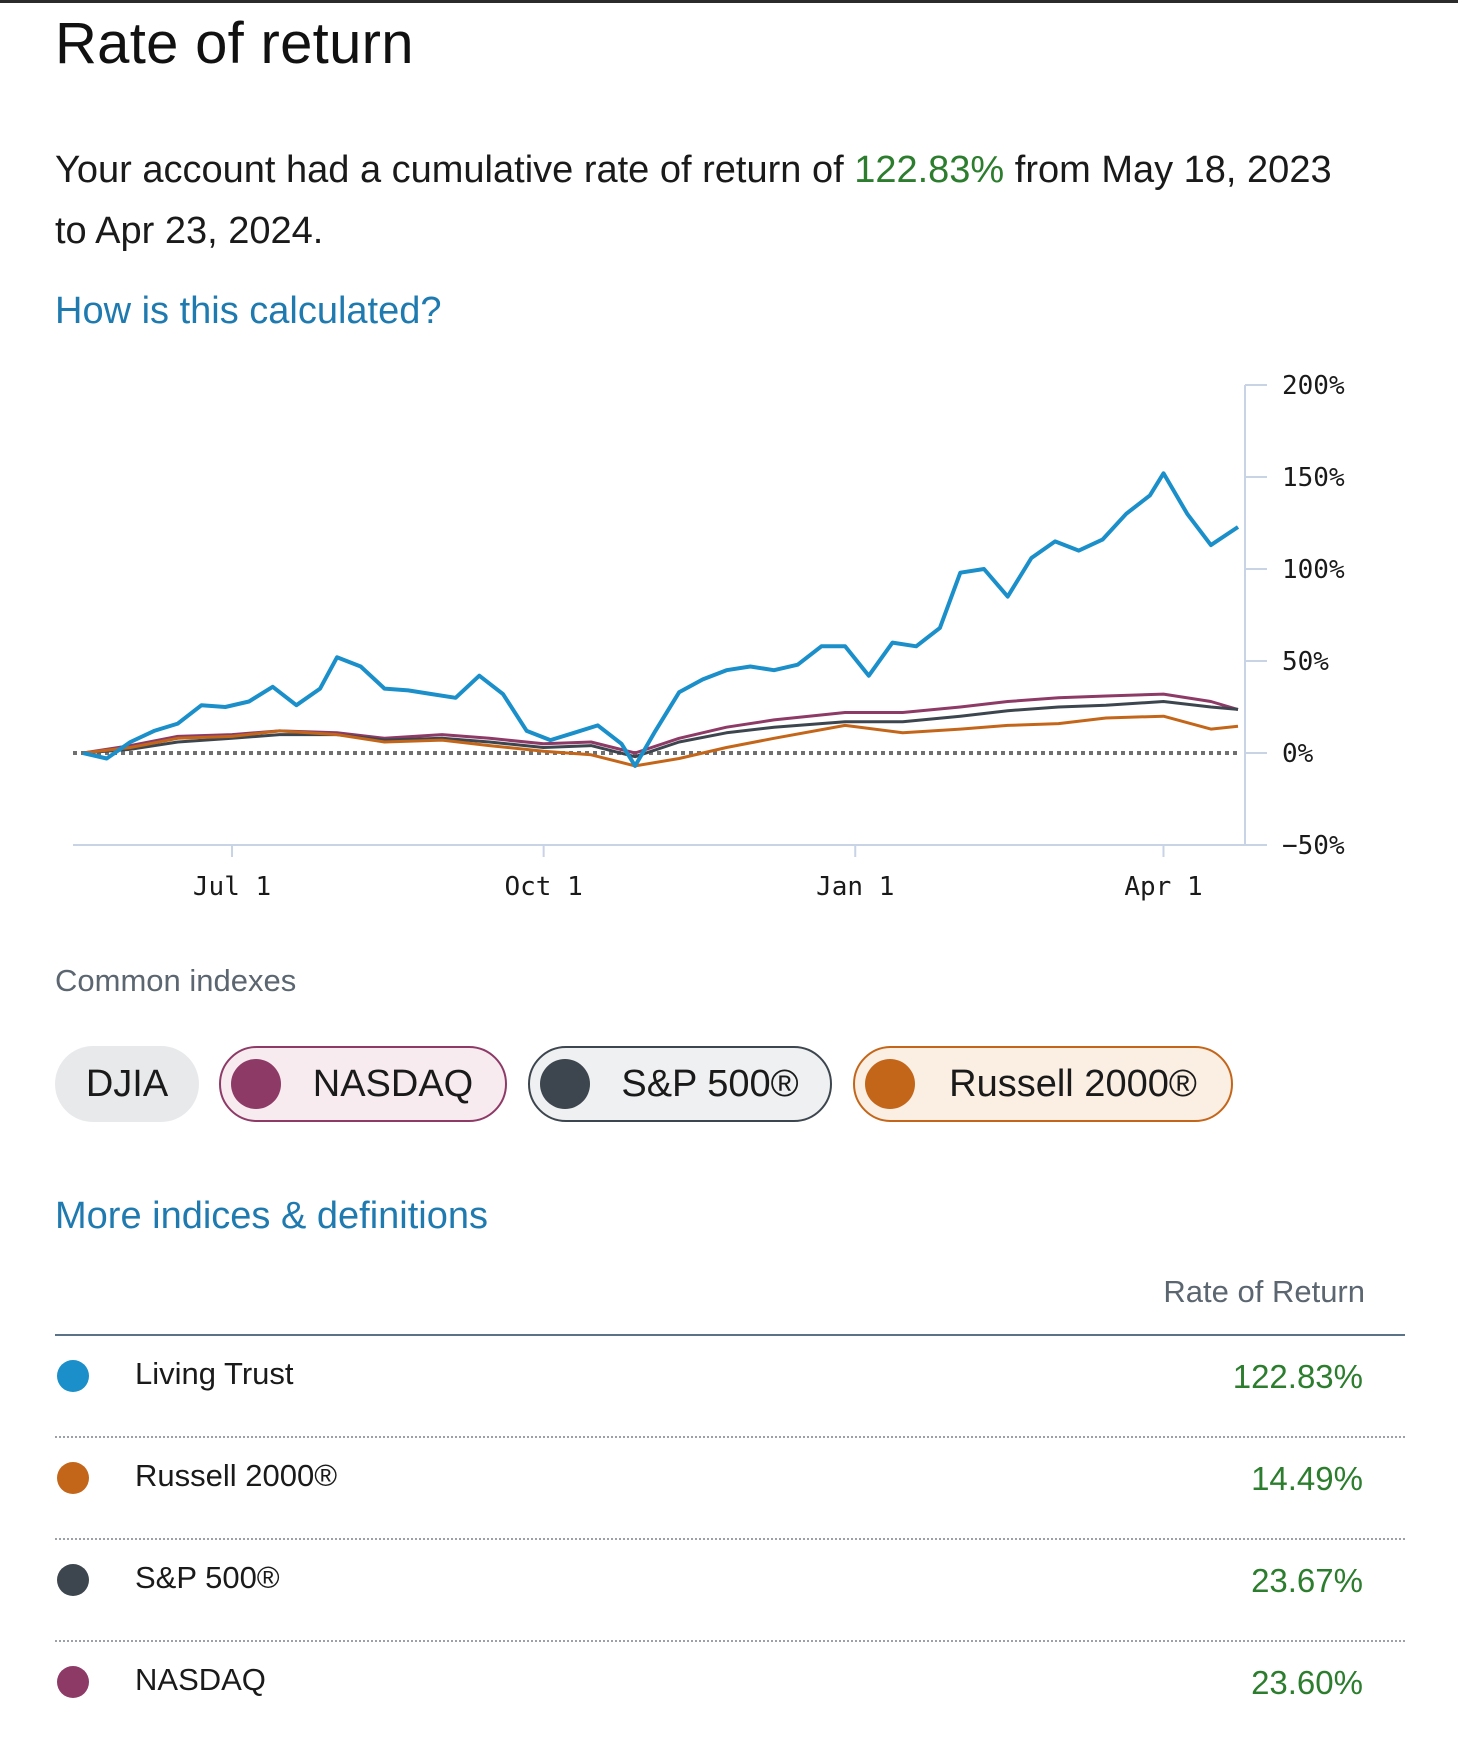 The height and width of the screenshot is (1744, 1458). What do you see at coordinates (660, 741) in the screenshot?
I see `series-line-russell-2000` at bounding box center [660, 741].